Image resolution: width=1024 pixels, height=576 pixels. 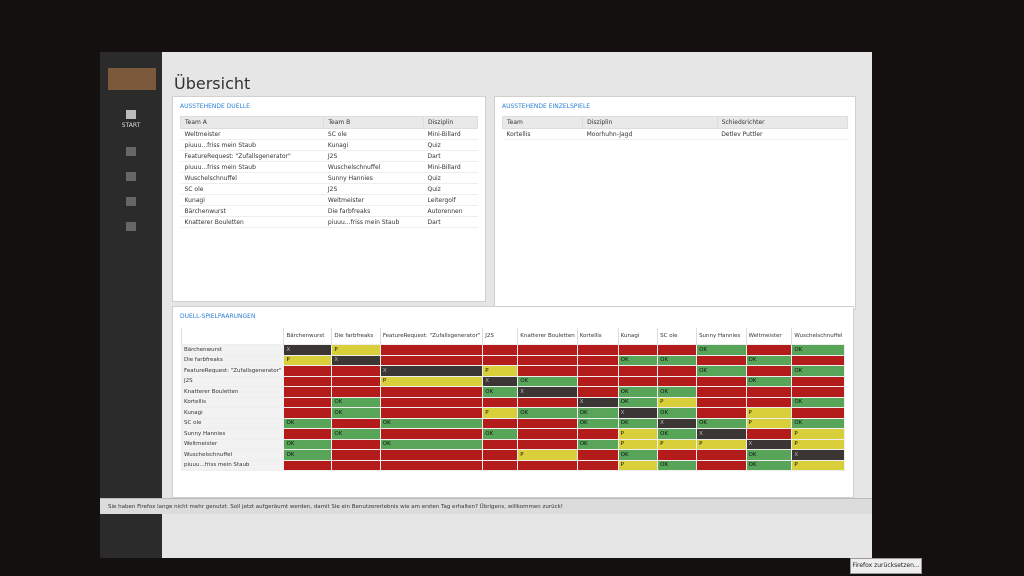 I want to click on corner, so click(x=232, y=336).